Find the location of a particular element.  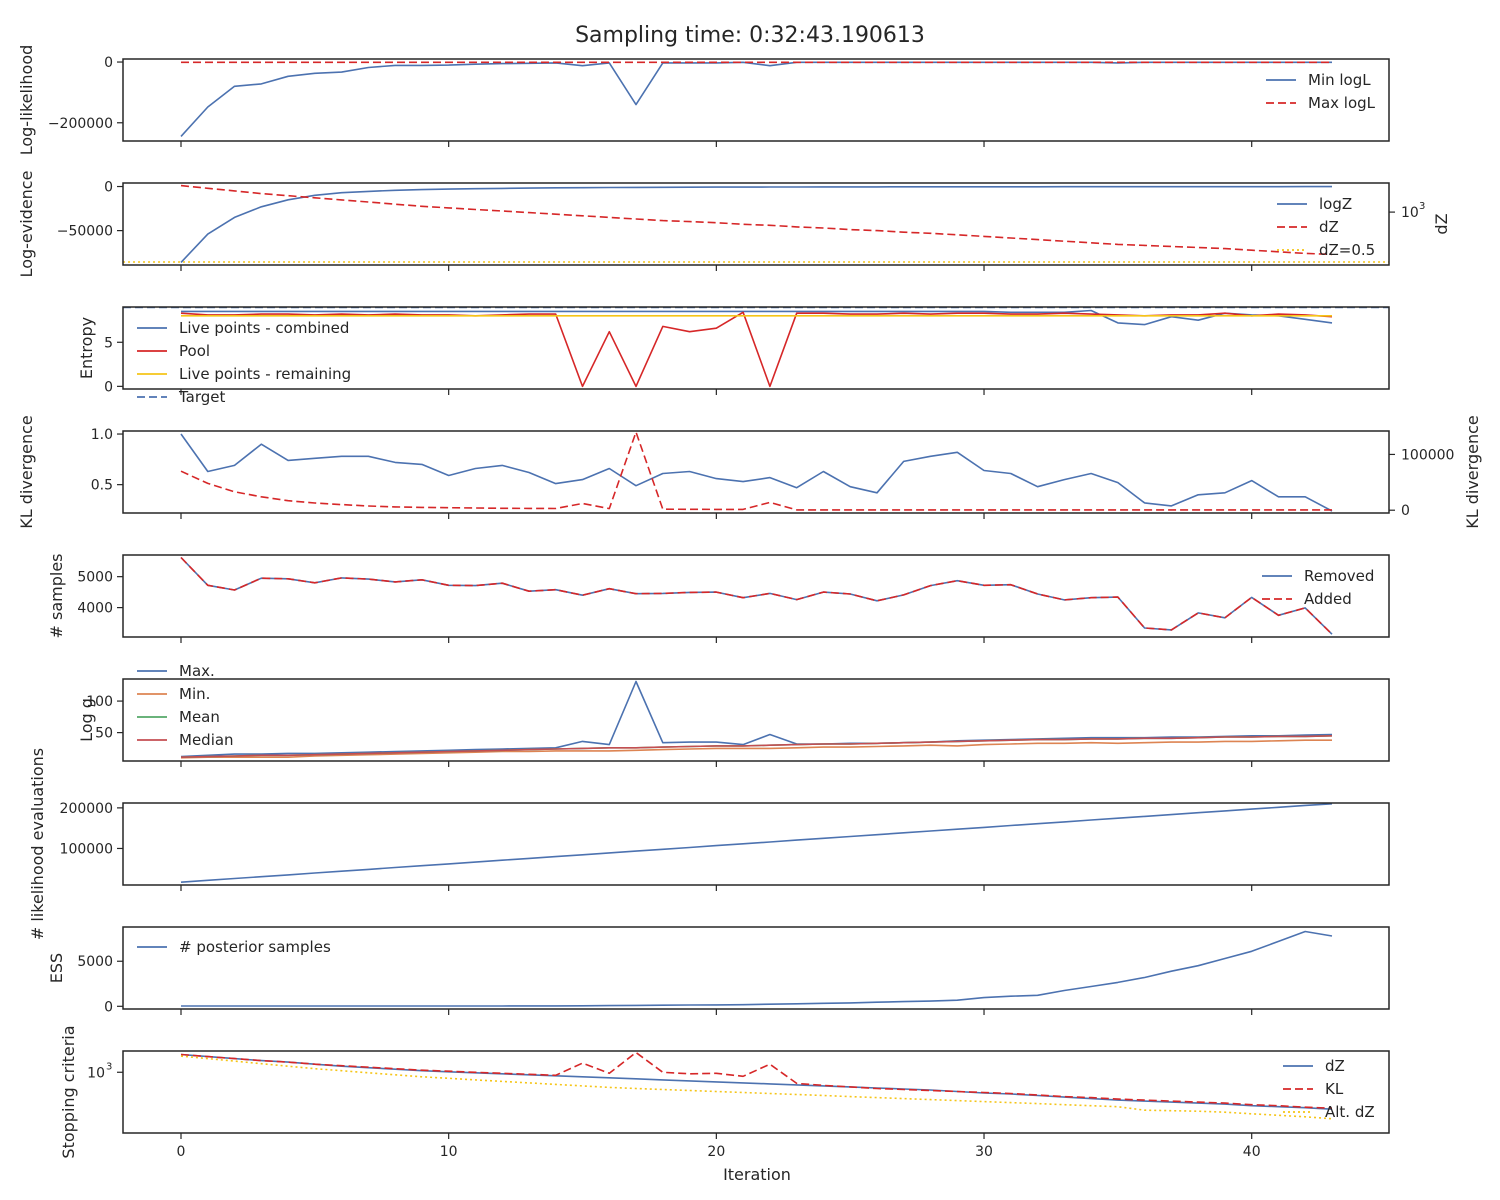

legend-label: Mean is located at coordinates (199, 717).